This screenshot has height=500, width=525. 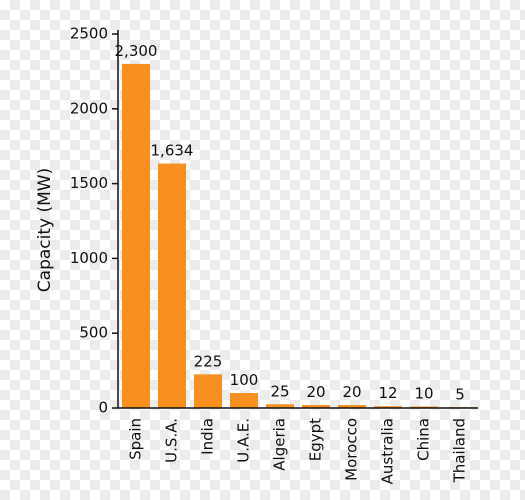 I want to click on y-tick-label: 500, so click(x=93, y=333).